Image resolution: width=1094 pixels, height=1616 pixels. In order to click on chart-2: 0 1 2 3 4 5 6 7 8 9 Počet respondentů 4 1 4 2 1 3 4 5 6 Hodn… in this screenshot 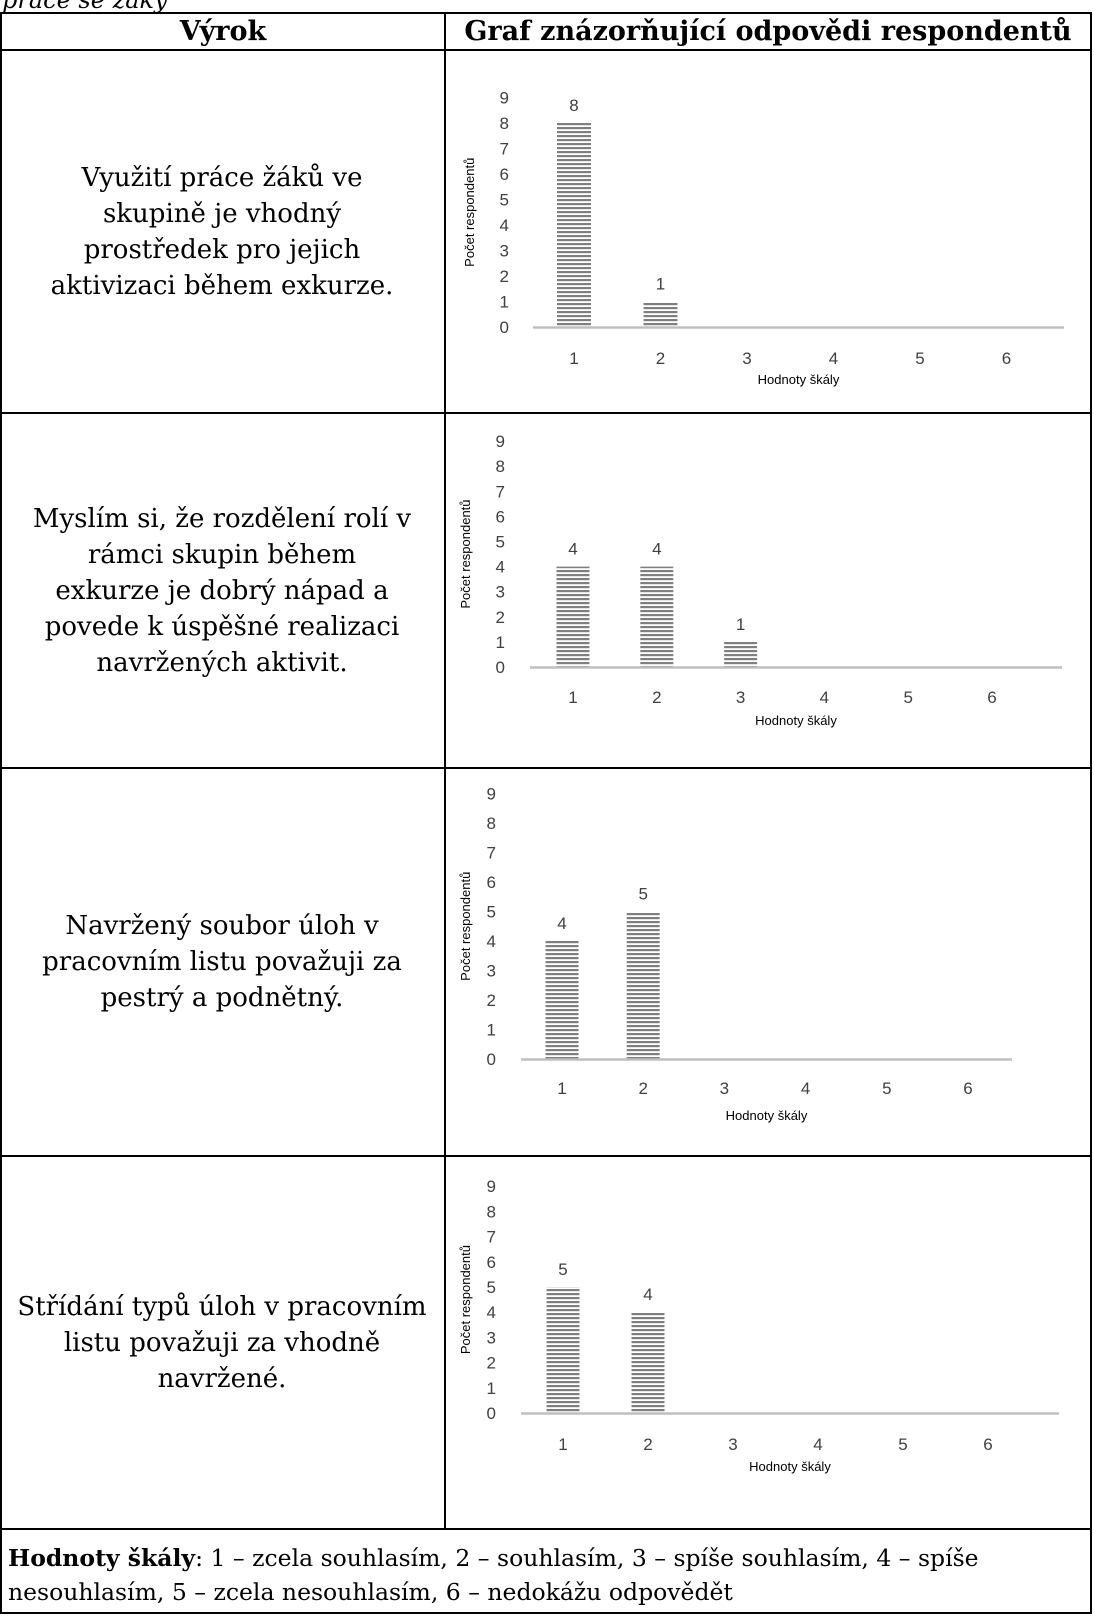, I will do `click(760, 580)`.